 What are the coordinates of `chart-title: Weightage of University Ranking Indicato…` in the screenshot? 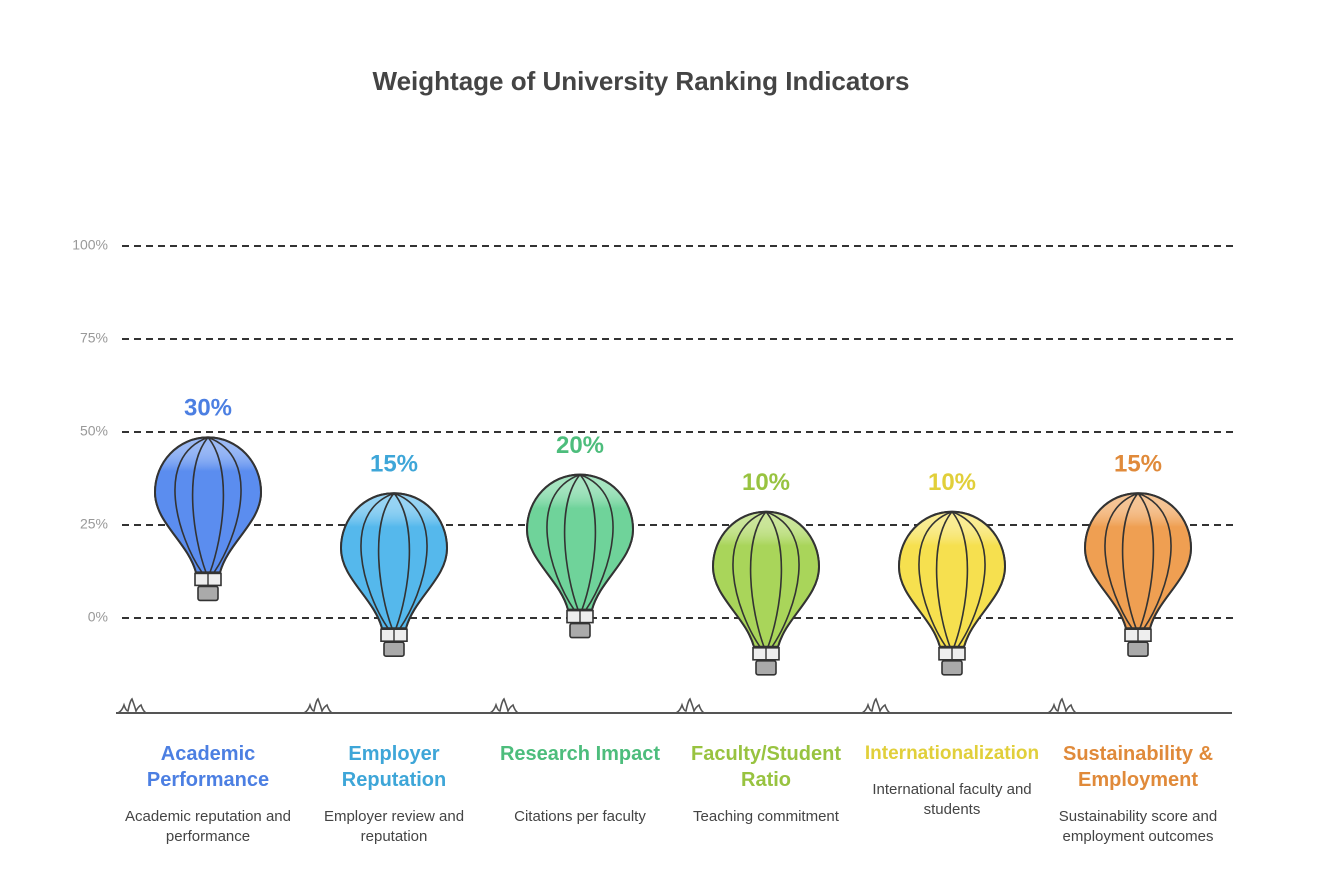 It's located at (641, 81).